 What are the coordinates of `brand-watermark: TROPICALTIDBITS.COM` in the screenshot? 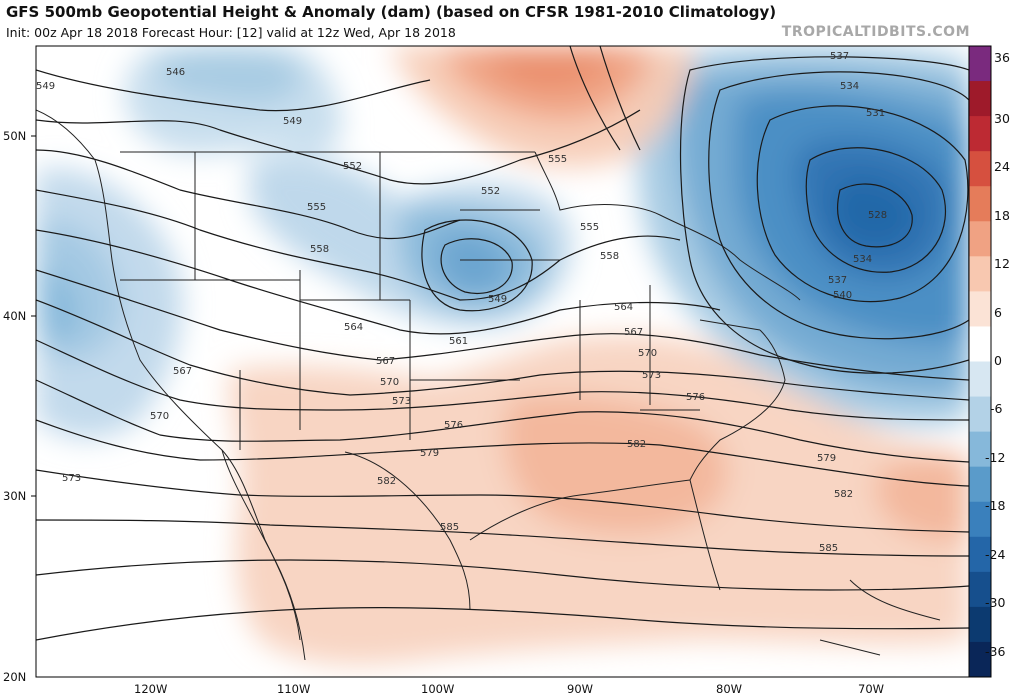 It's located at (875, 32).